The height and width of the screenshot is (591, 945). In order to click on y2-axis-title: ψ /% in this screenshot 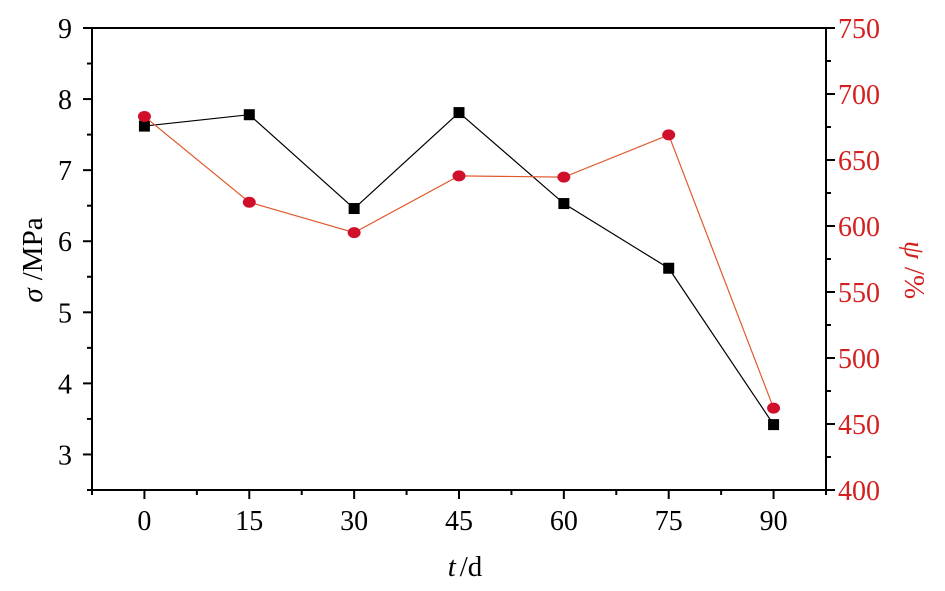, I will do `click(914, 270)`.